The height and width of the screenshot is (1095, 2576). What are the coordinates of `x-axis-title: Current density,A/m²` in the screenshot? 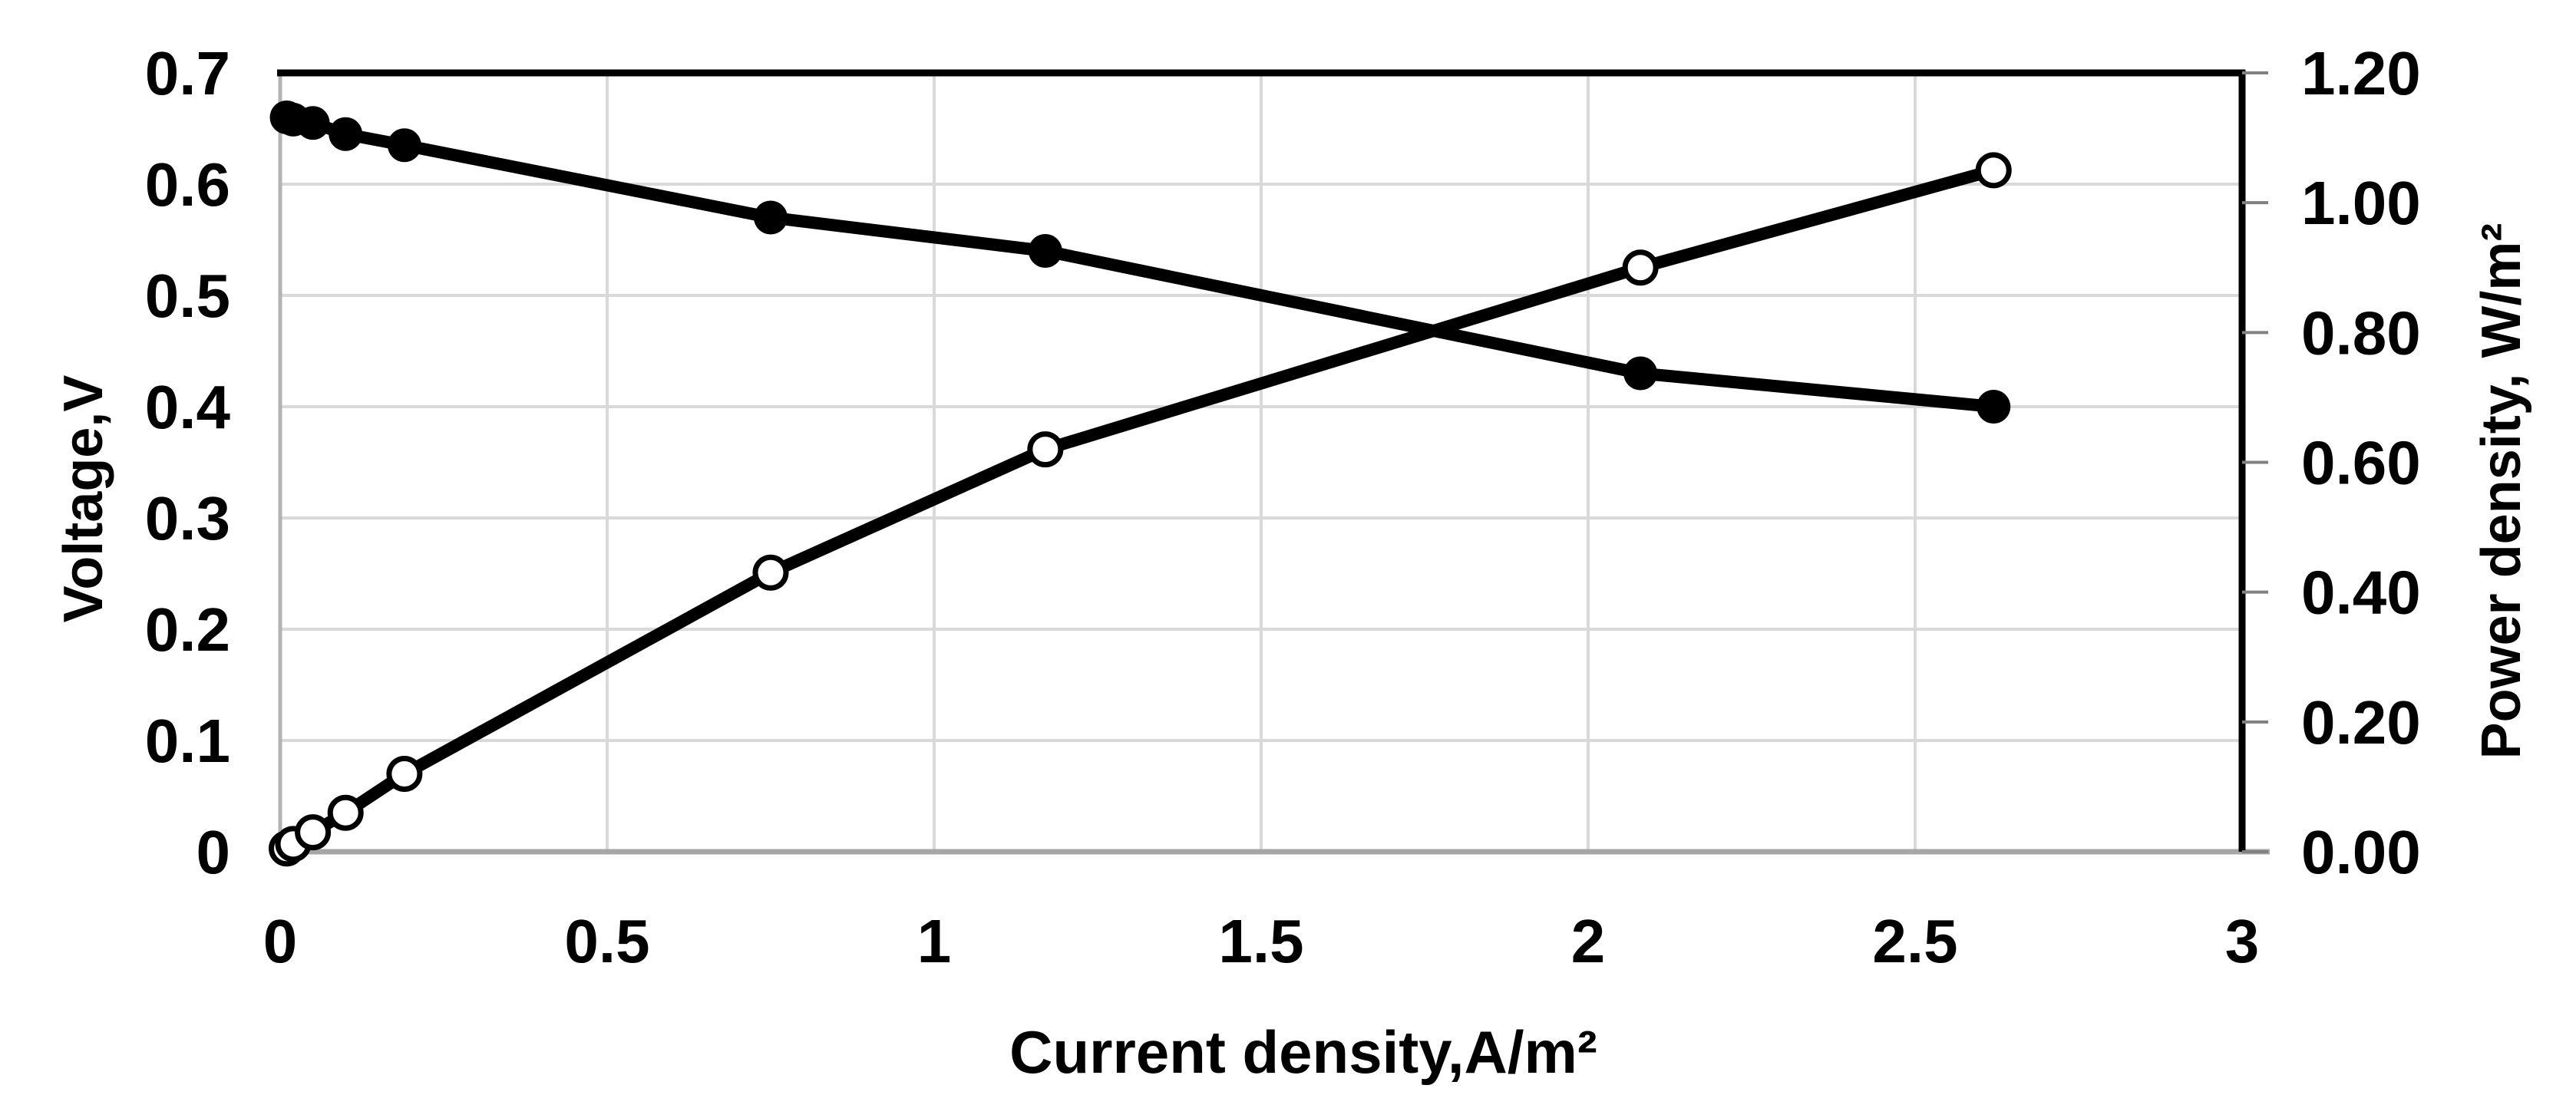 It's located at (1303, 1052).